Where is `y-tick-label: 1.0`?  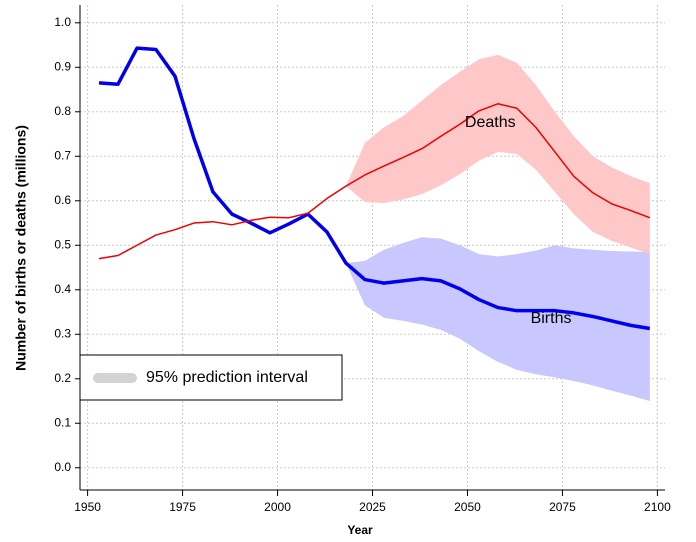
y-tick-label: 1.0 is located at coordinates (62, 22).